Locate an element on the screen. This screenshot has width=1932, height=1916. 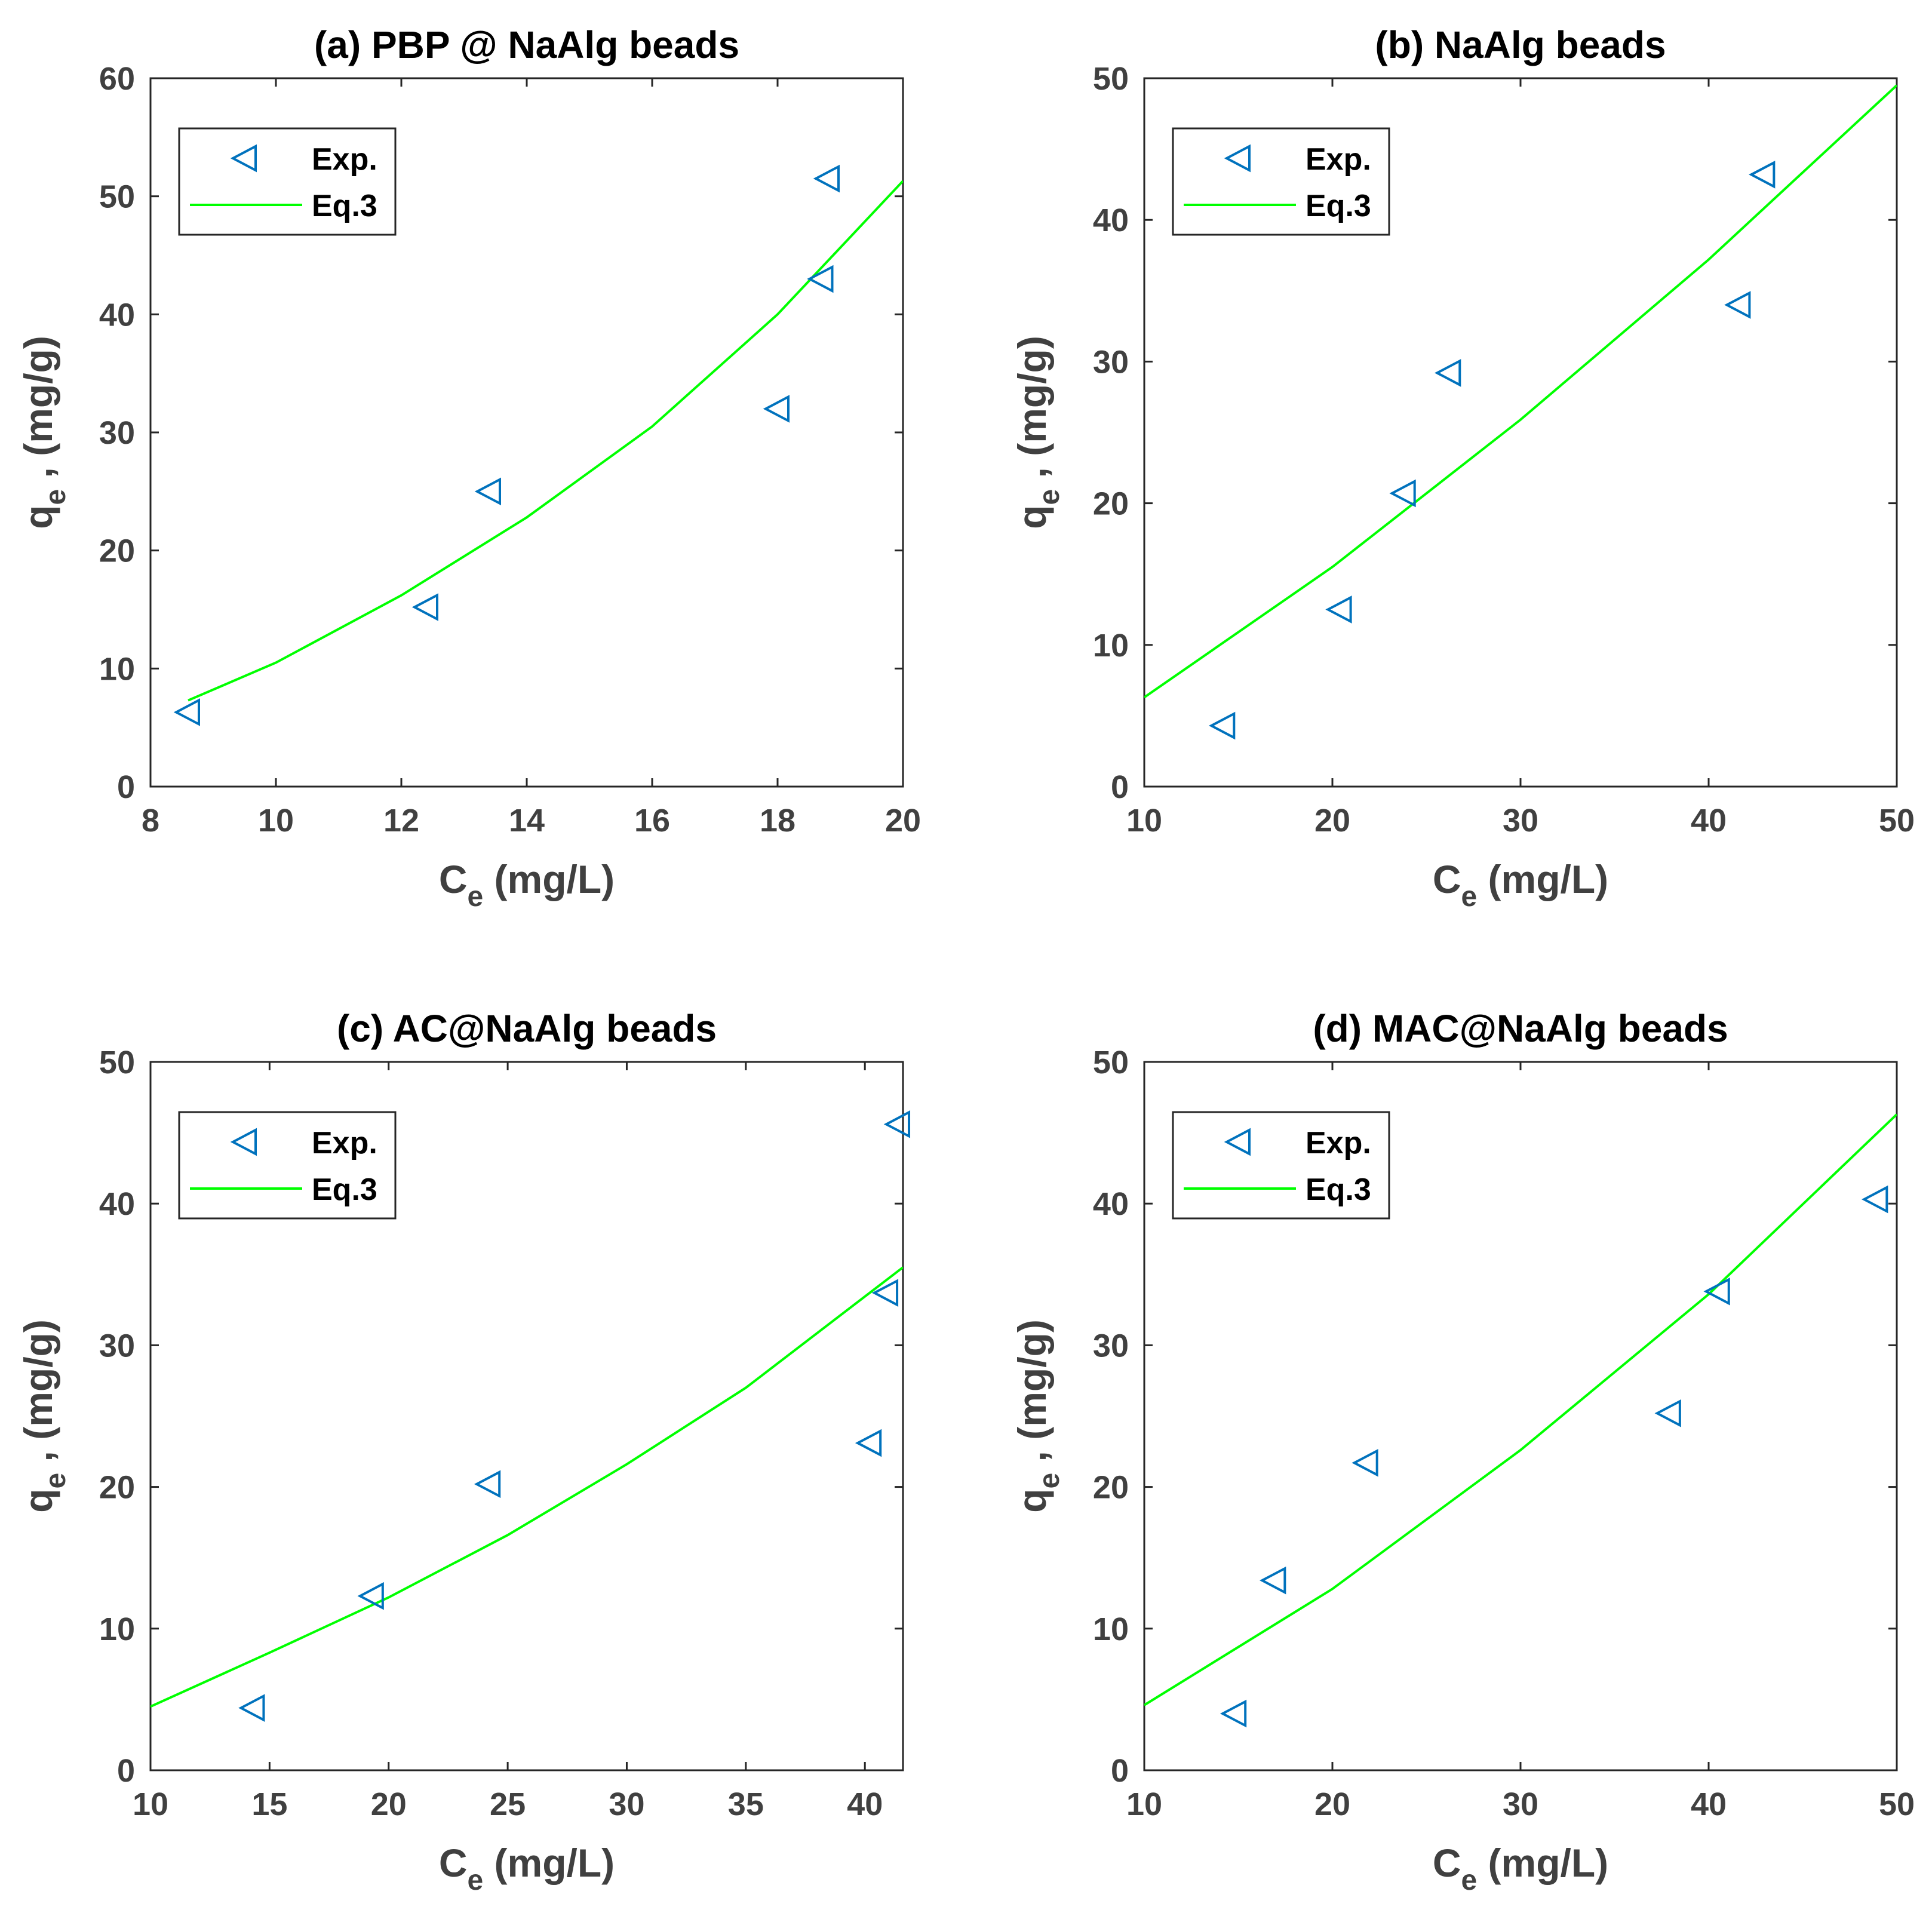
y-tick-label: 60 is located at coordinates (117, 79).